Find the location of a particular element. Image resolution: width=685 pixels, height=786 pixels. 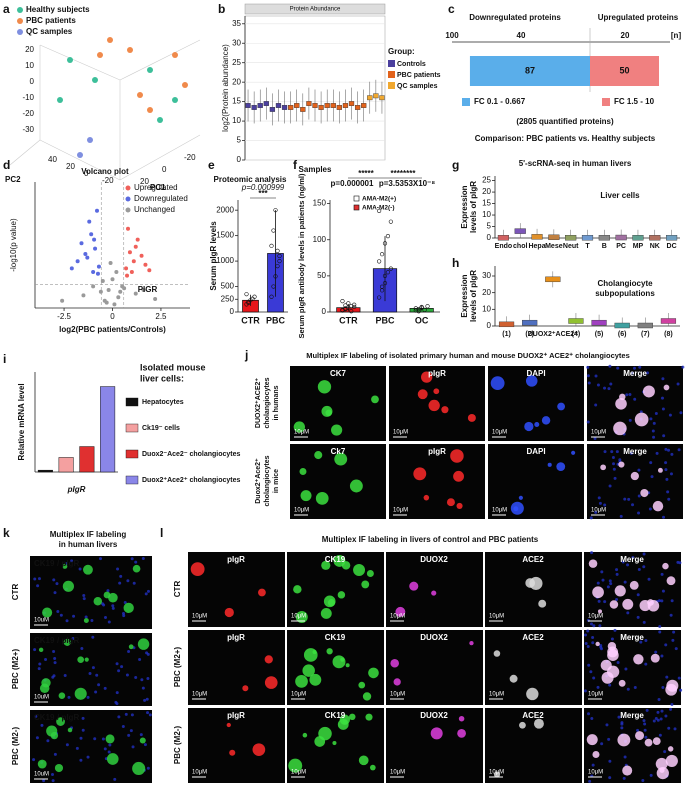

panel-letter: d is located at coordinates (6, 165).